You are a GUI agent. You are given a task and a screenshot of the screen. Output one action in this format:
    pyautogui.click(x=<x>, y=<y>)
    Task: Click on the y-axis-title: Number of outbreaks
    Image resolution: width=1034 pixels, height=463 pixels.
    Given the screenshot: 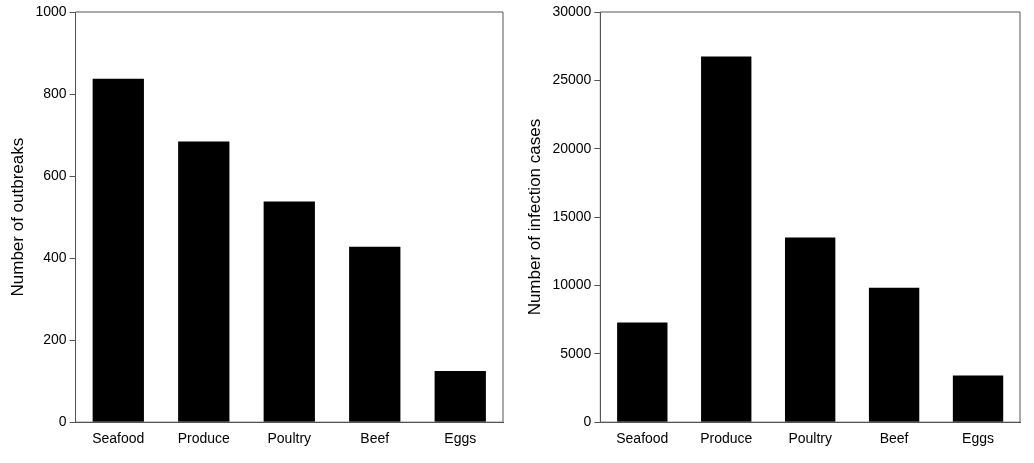 What is the action you would take?
    pyautogui.click(x=17, y=217)
    